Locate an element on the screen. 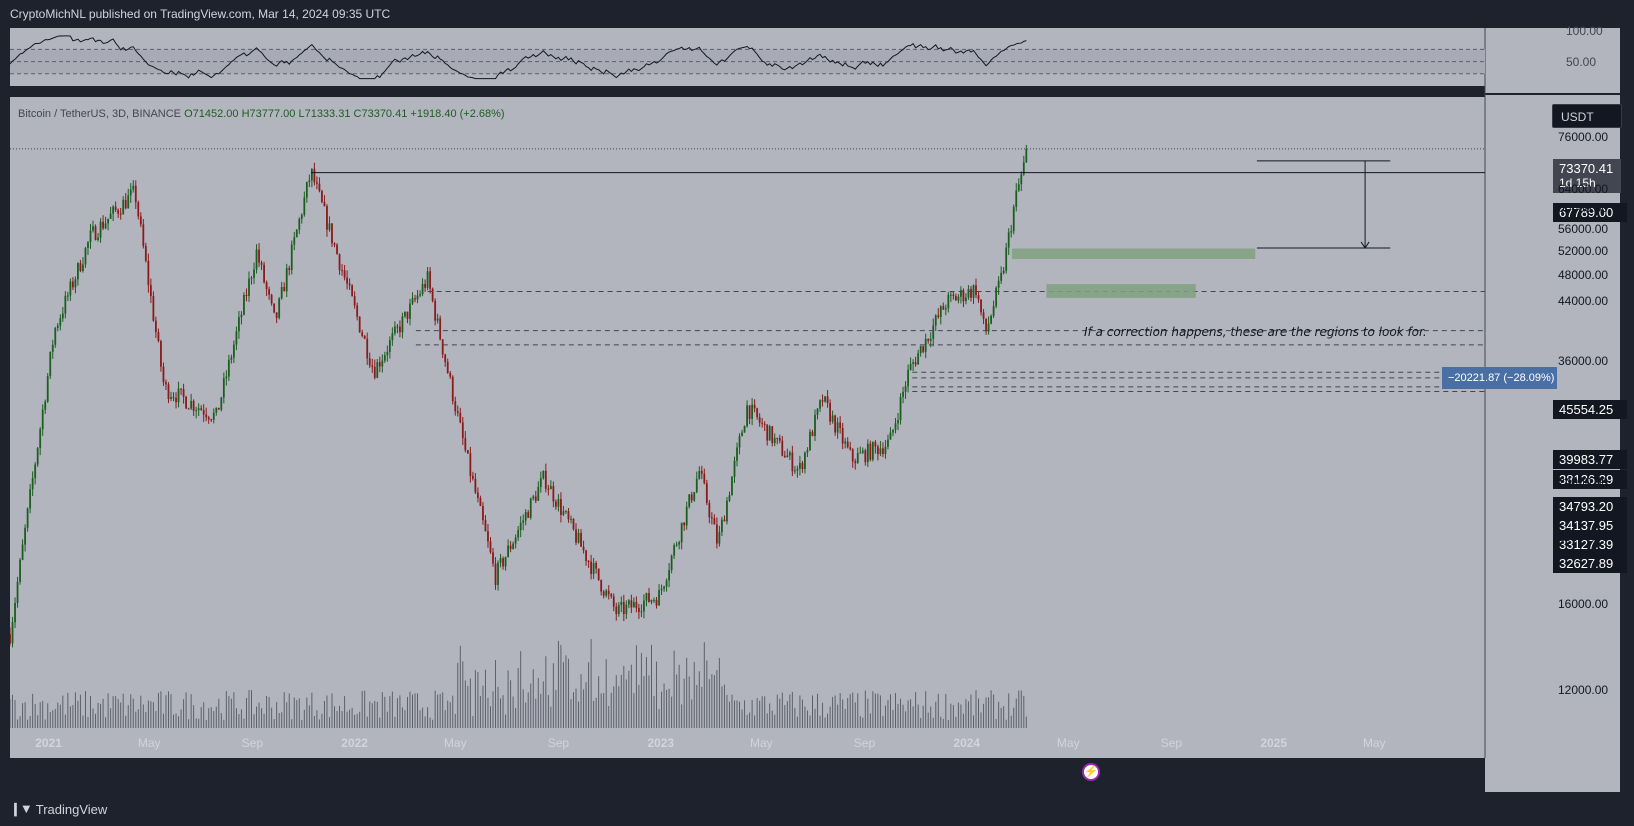 This screenshot has width=1634, height=826. support-zone is located at coordinates (1121, 291).